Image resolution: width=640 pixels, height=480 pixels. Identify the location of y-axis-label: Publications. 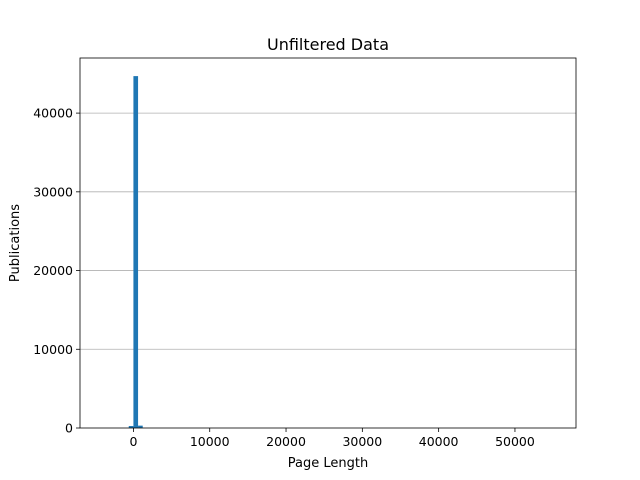
(15, 243).